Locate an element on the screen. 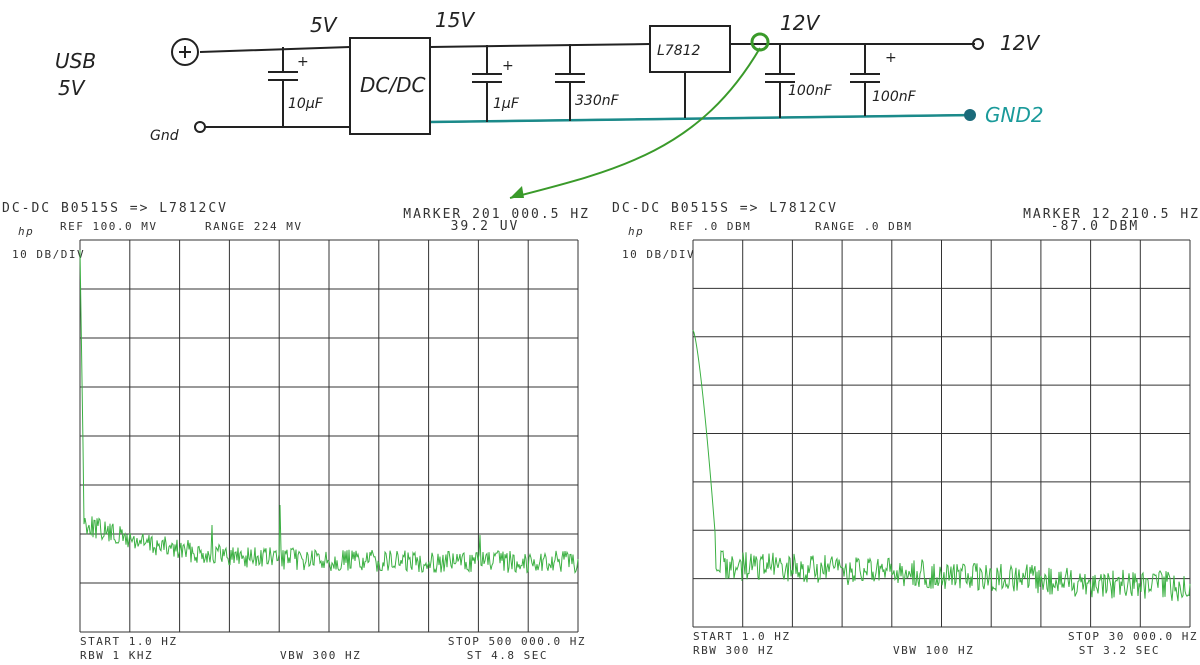 This screenshot has width=1200, height=665. stop: STOP 500 000.0 HZ is located at coordinates (517, 641).